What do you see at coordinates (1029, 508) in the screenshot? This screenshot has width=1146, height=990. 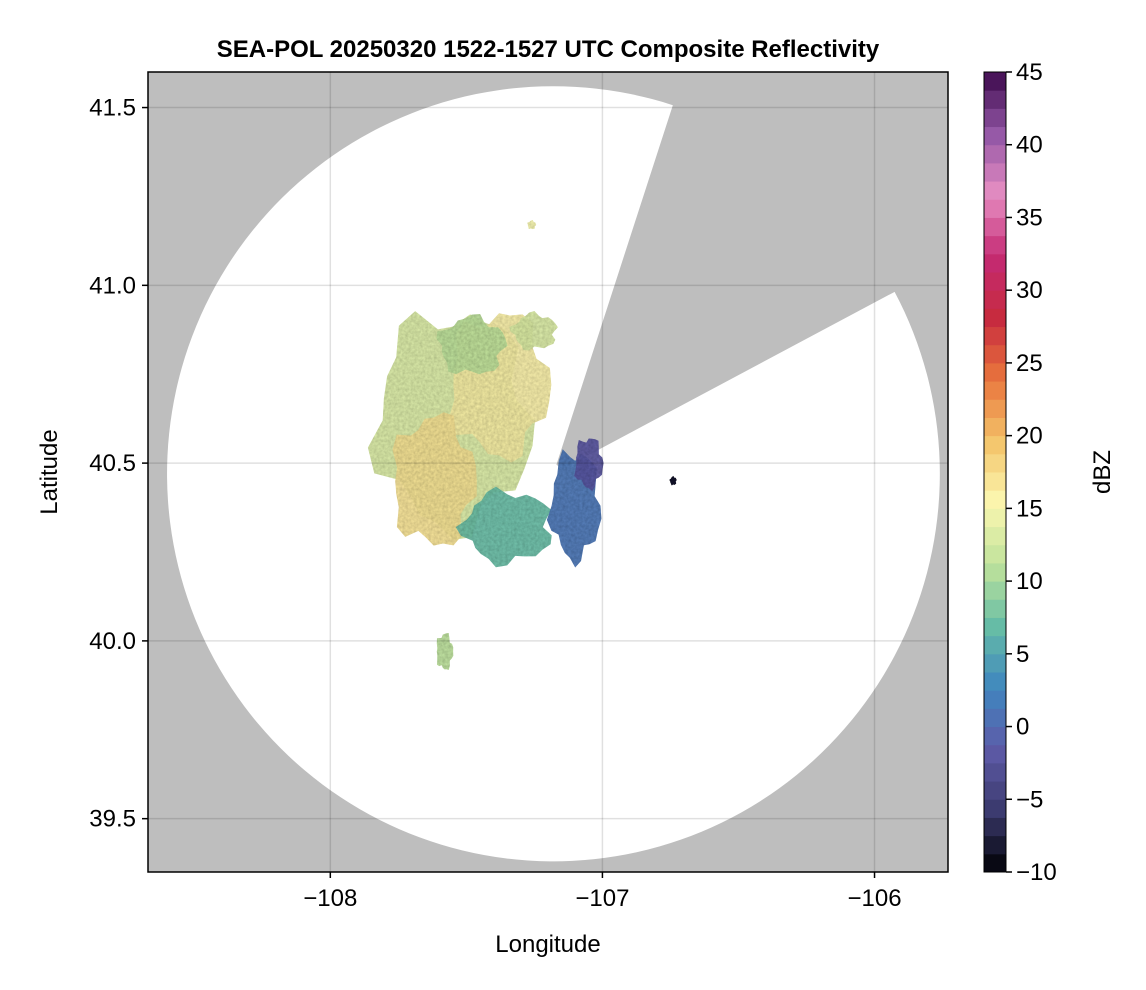 I see `colorbar-tick-label: 15` at bounding box center [1029, 508].